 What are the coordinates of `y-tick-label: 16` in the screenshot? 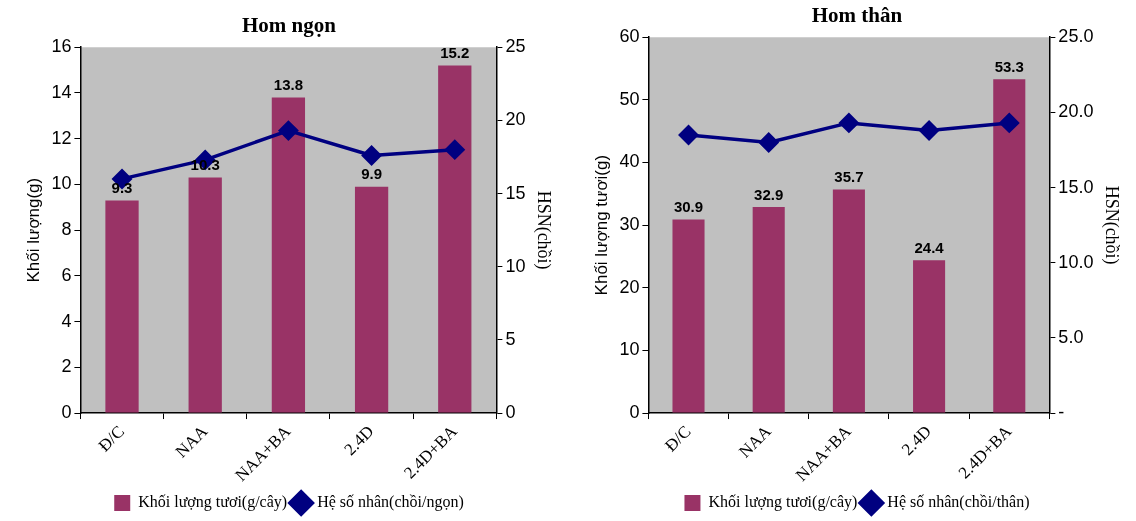 It's located at (61, 46).